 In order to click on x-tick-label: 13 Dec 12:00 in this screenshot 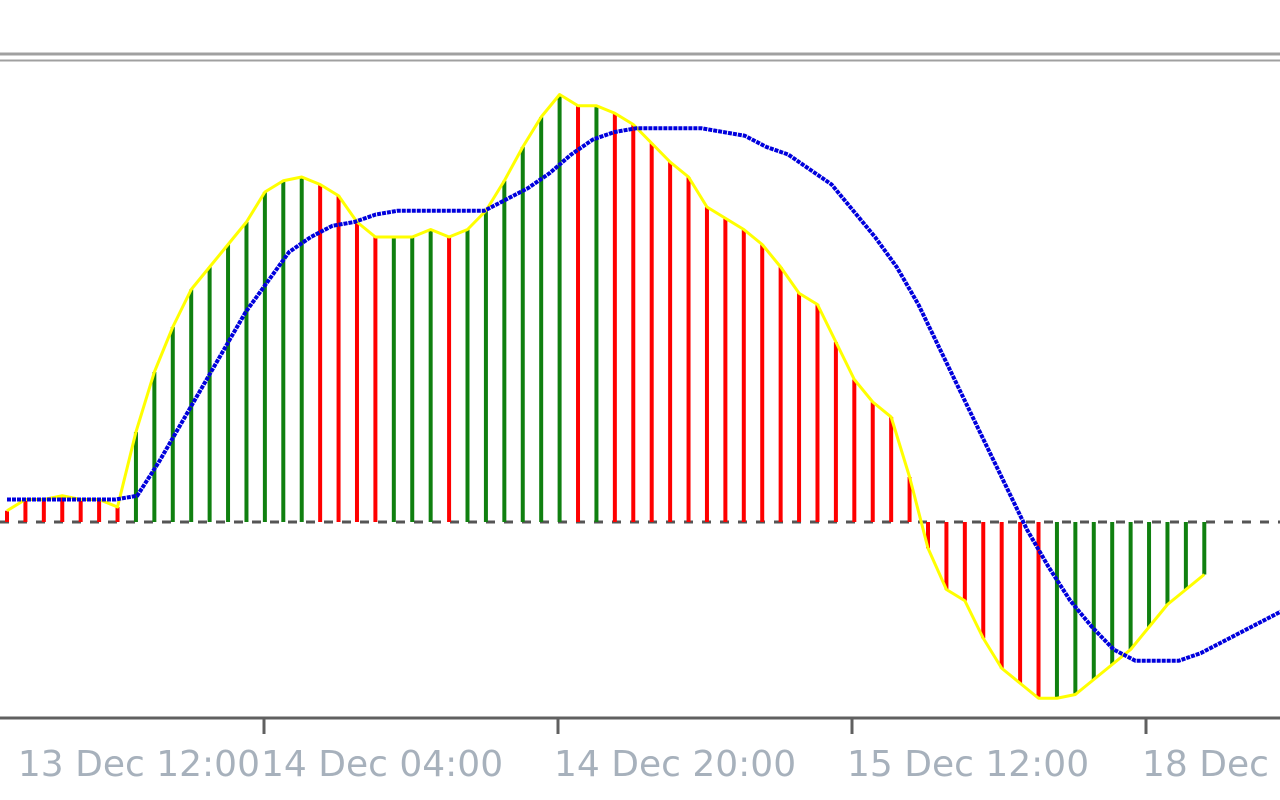, I will do `click(139, 764)`.